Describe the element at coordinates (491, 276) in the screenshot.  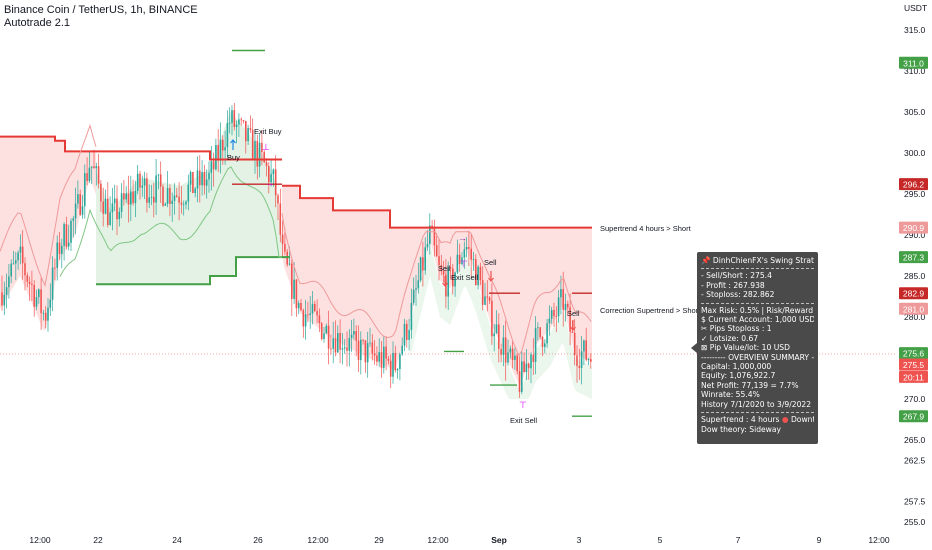
I see `arrow-down-icon` at that location.